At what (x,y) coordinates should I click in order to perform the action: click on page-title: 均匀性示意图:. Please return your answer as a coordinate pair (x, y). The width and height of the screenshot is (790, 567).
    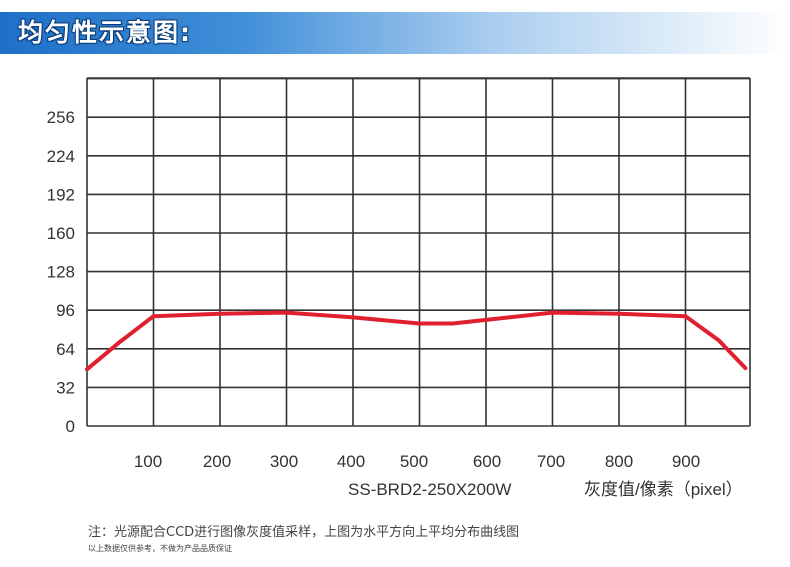
    Looking at the image, I should click on (105, 32).